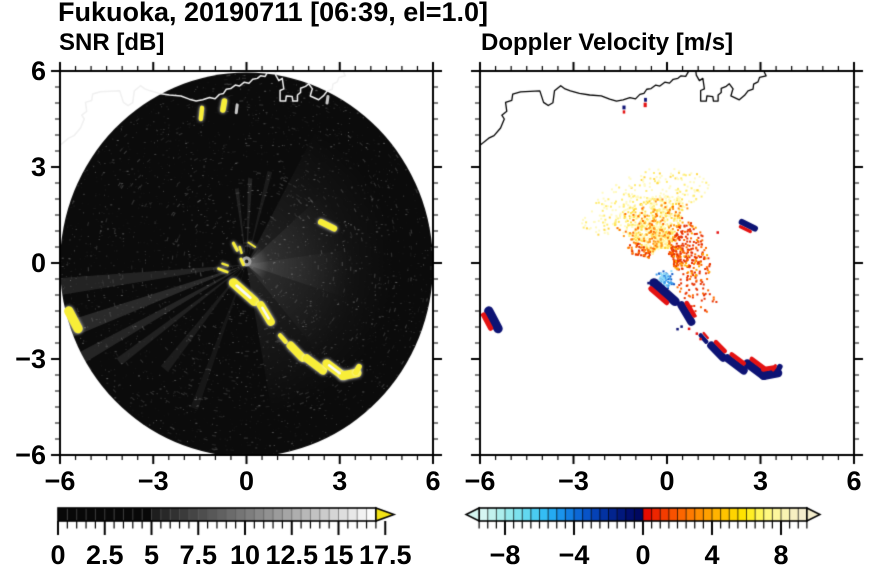 This screenshot has width=870, height=570. Describe the element at coordinates (338, 555) in the screenshot. I see `snr-colorbar-tick-label: 15` at that location.